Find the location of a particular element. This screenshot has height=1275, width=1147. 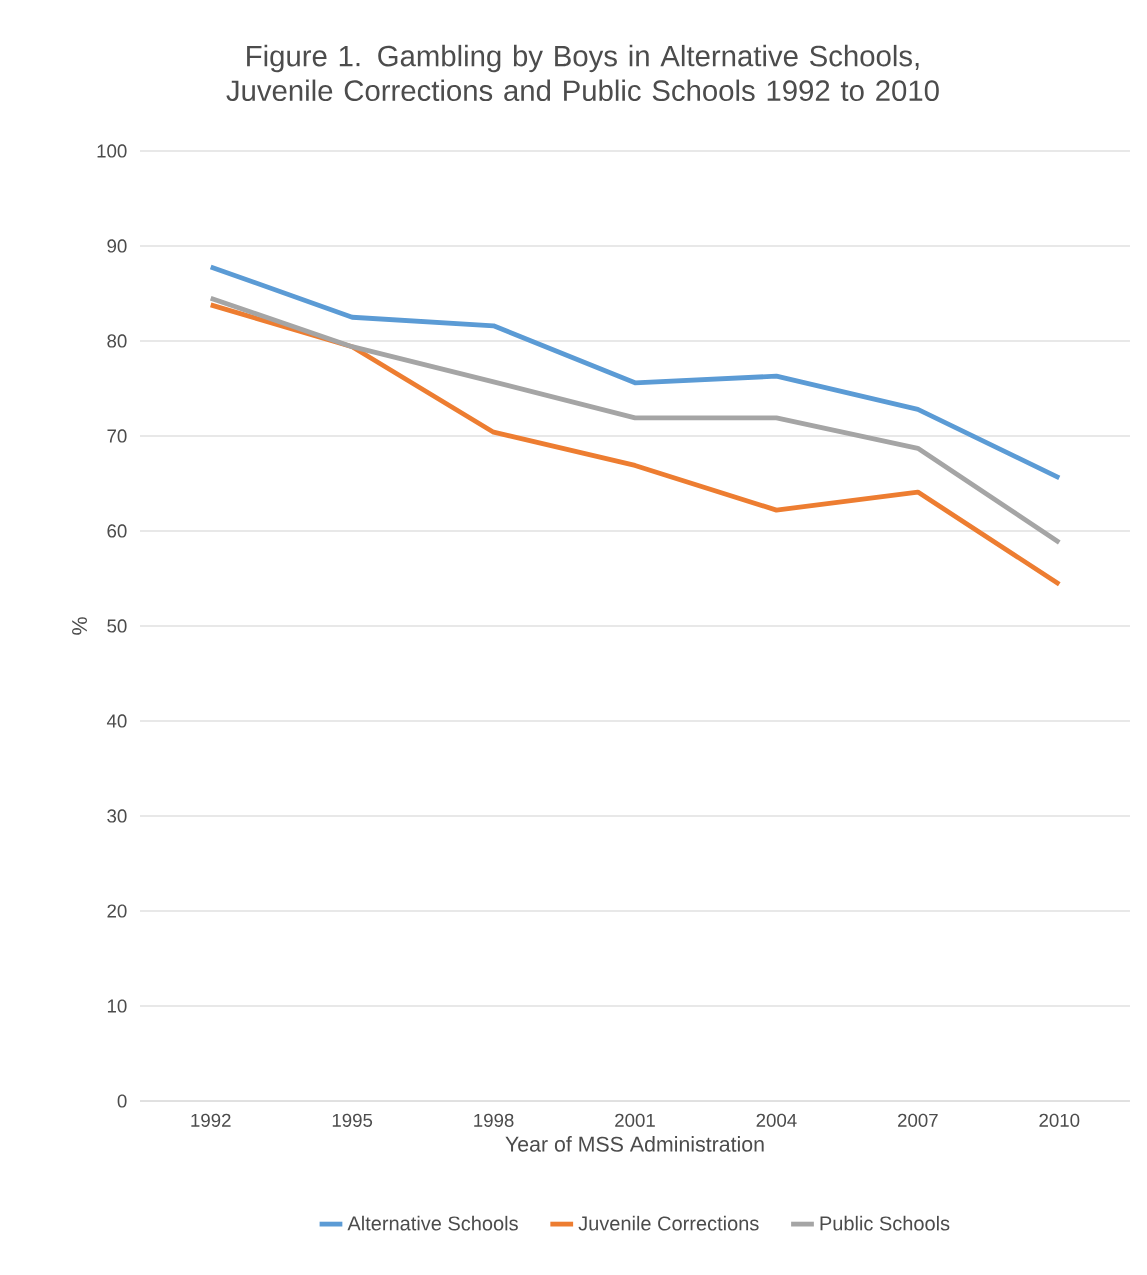

y-tick-label: 30 is located at coordinates (117, 816).